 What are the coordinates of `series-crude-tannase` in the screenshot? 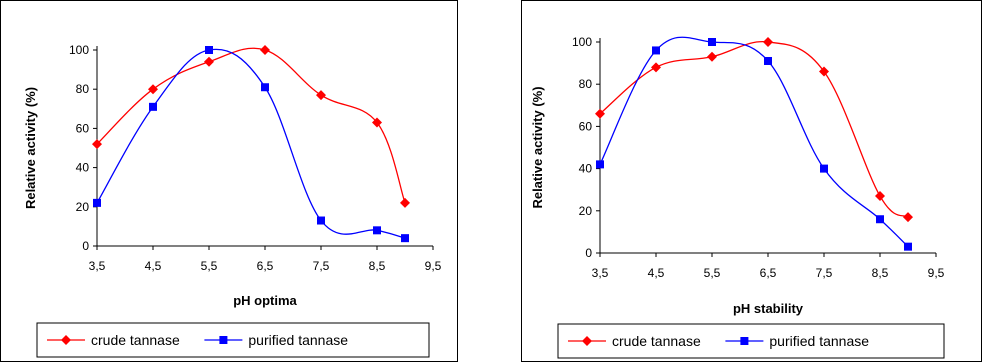 It's located at (251, 126).